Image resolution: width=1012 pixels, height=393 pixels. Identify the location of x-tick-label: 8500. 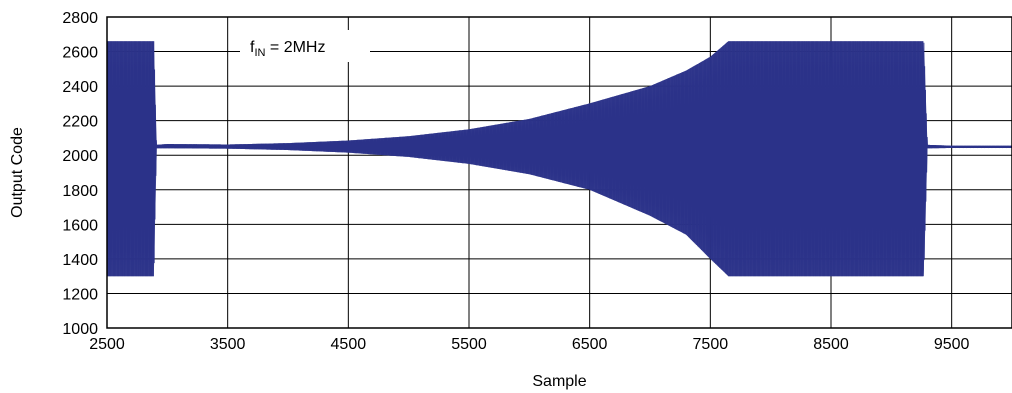
(831, 344).